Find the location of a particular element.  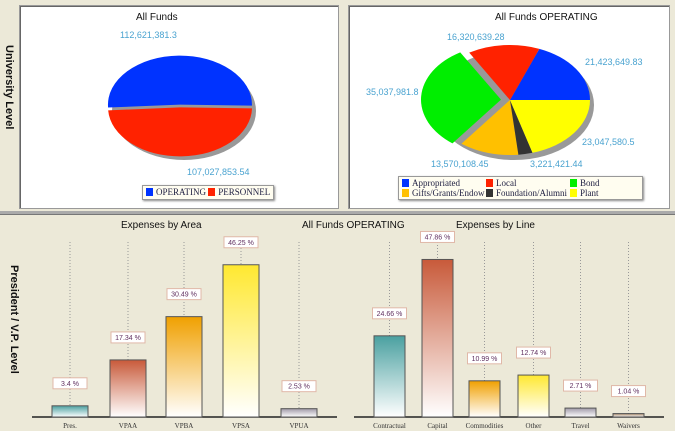

bar-contractual is located at coordinates (389, 376).